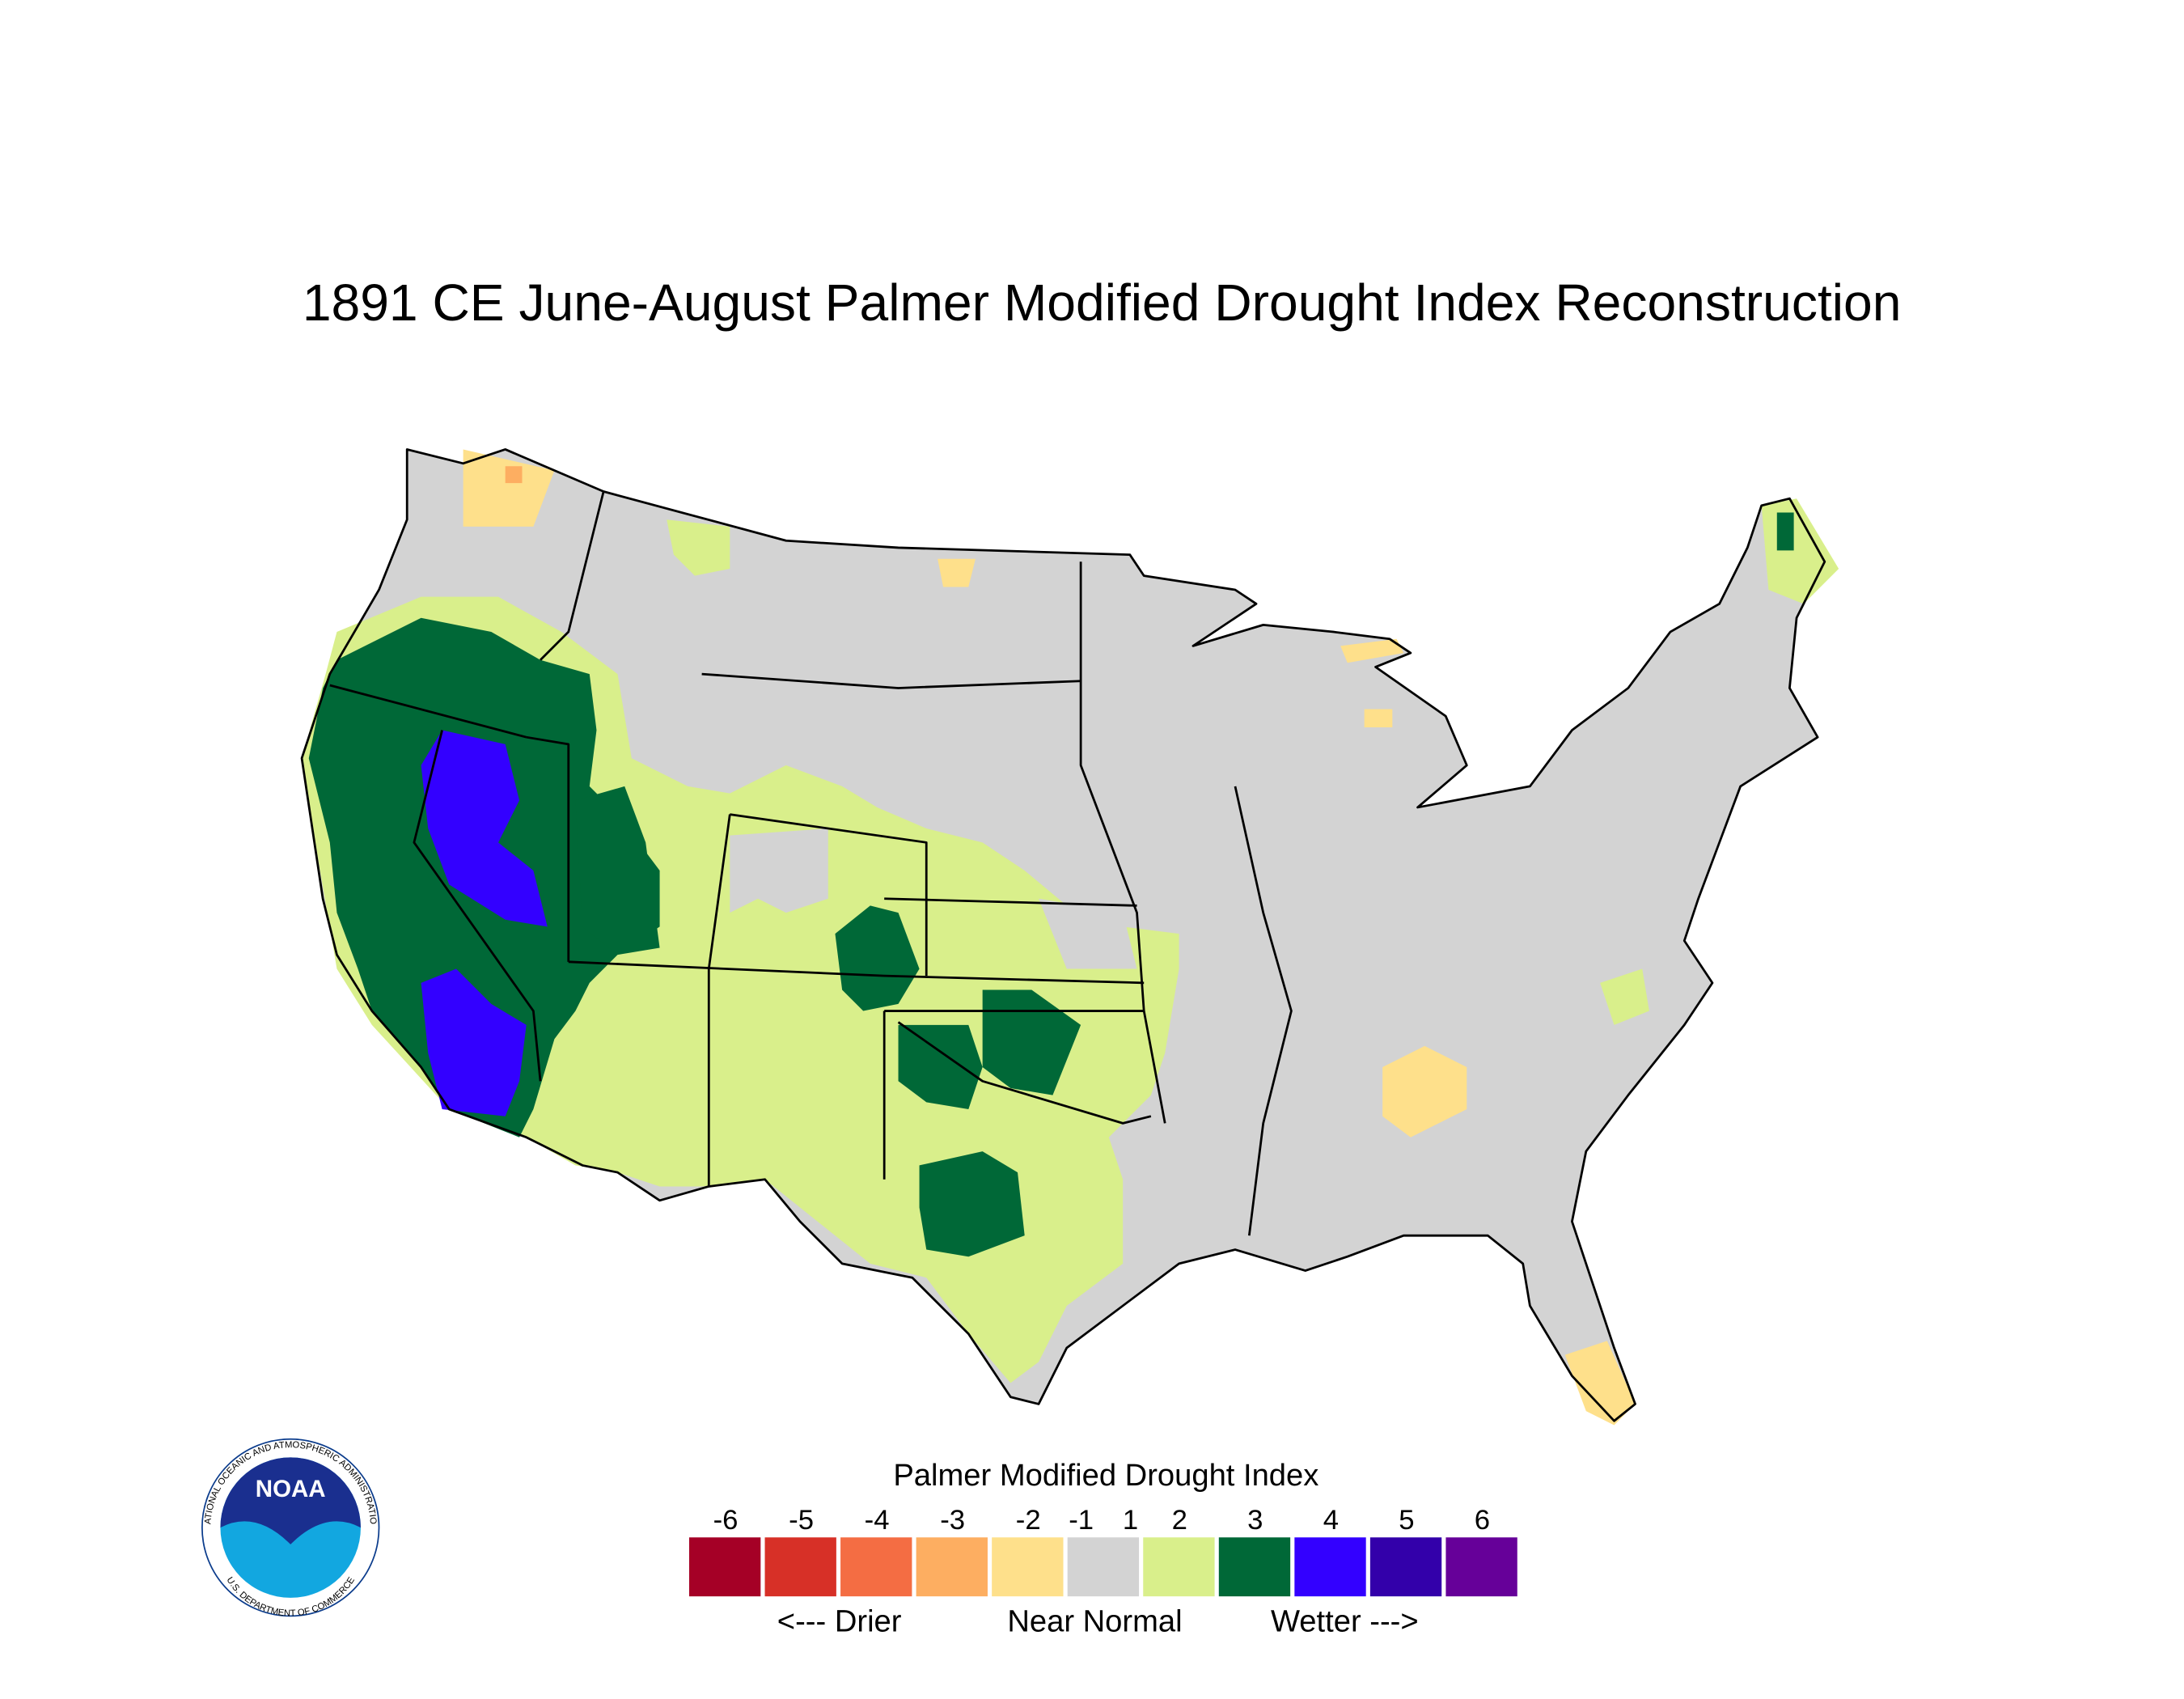  I want to click on legend-tick-label: 6, so click(1482, 1520).